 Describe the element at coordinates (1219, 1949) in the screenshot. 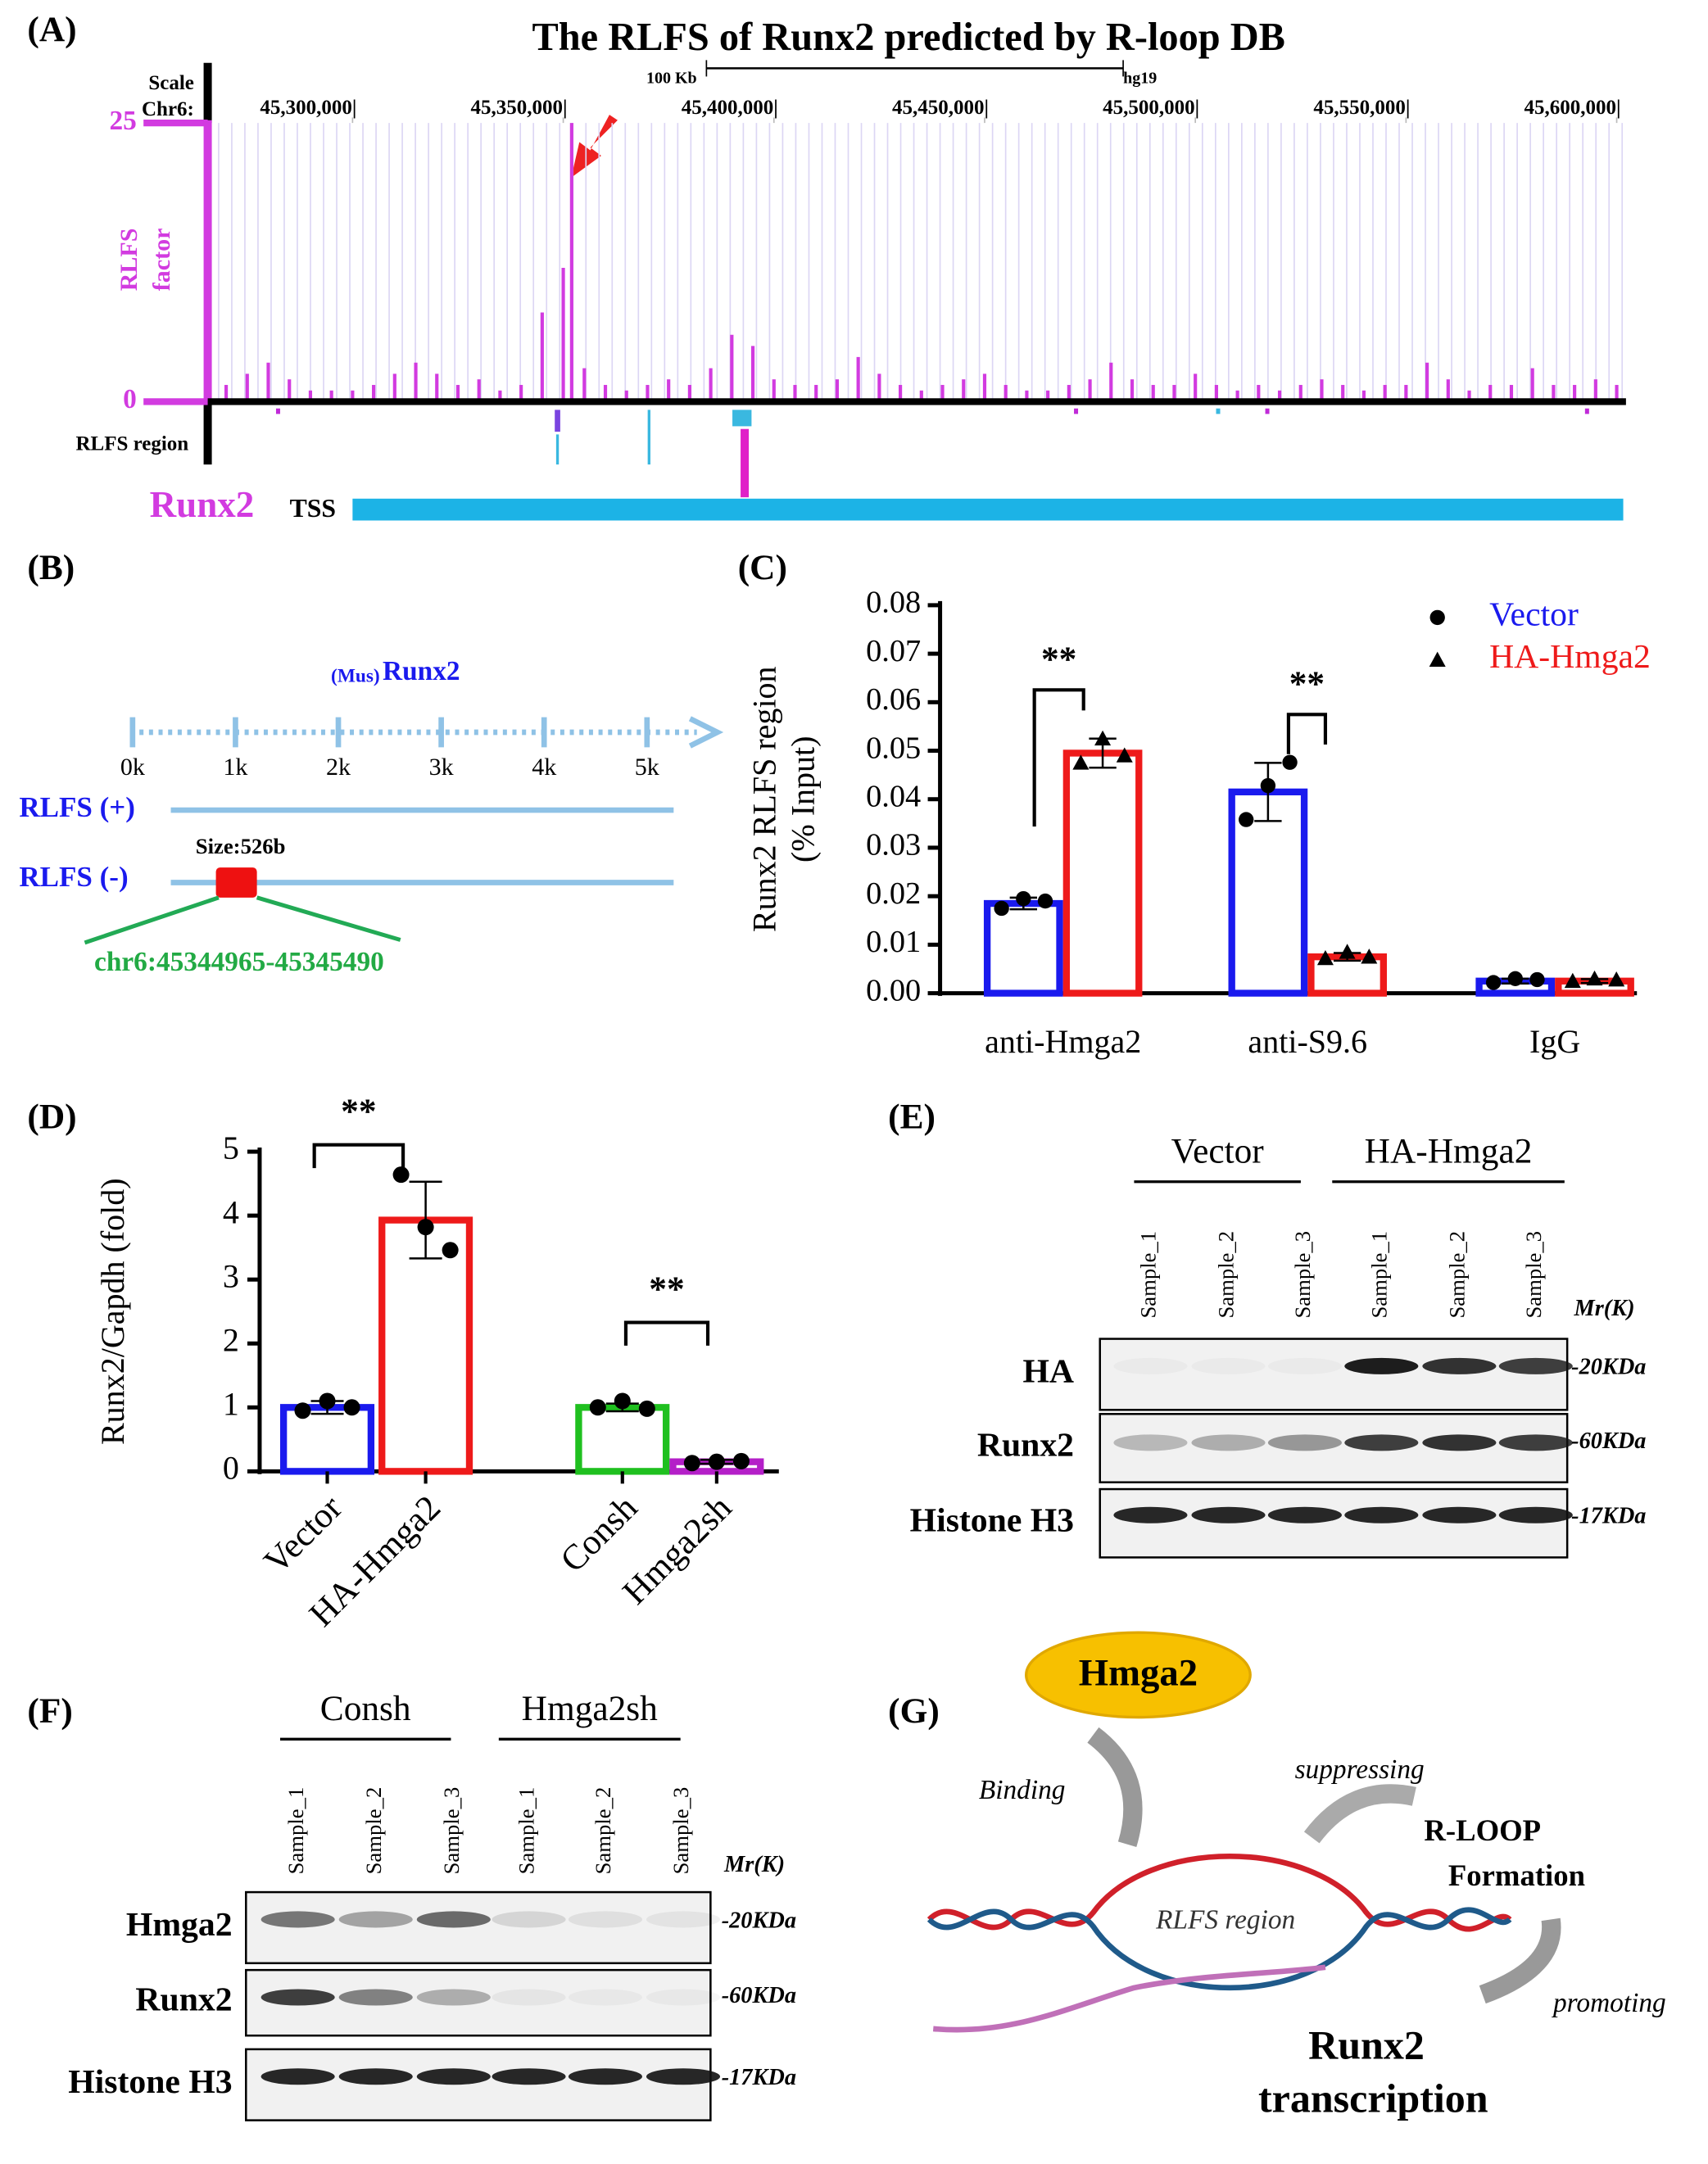

I see `dna-strand` at that location.